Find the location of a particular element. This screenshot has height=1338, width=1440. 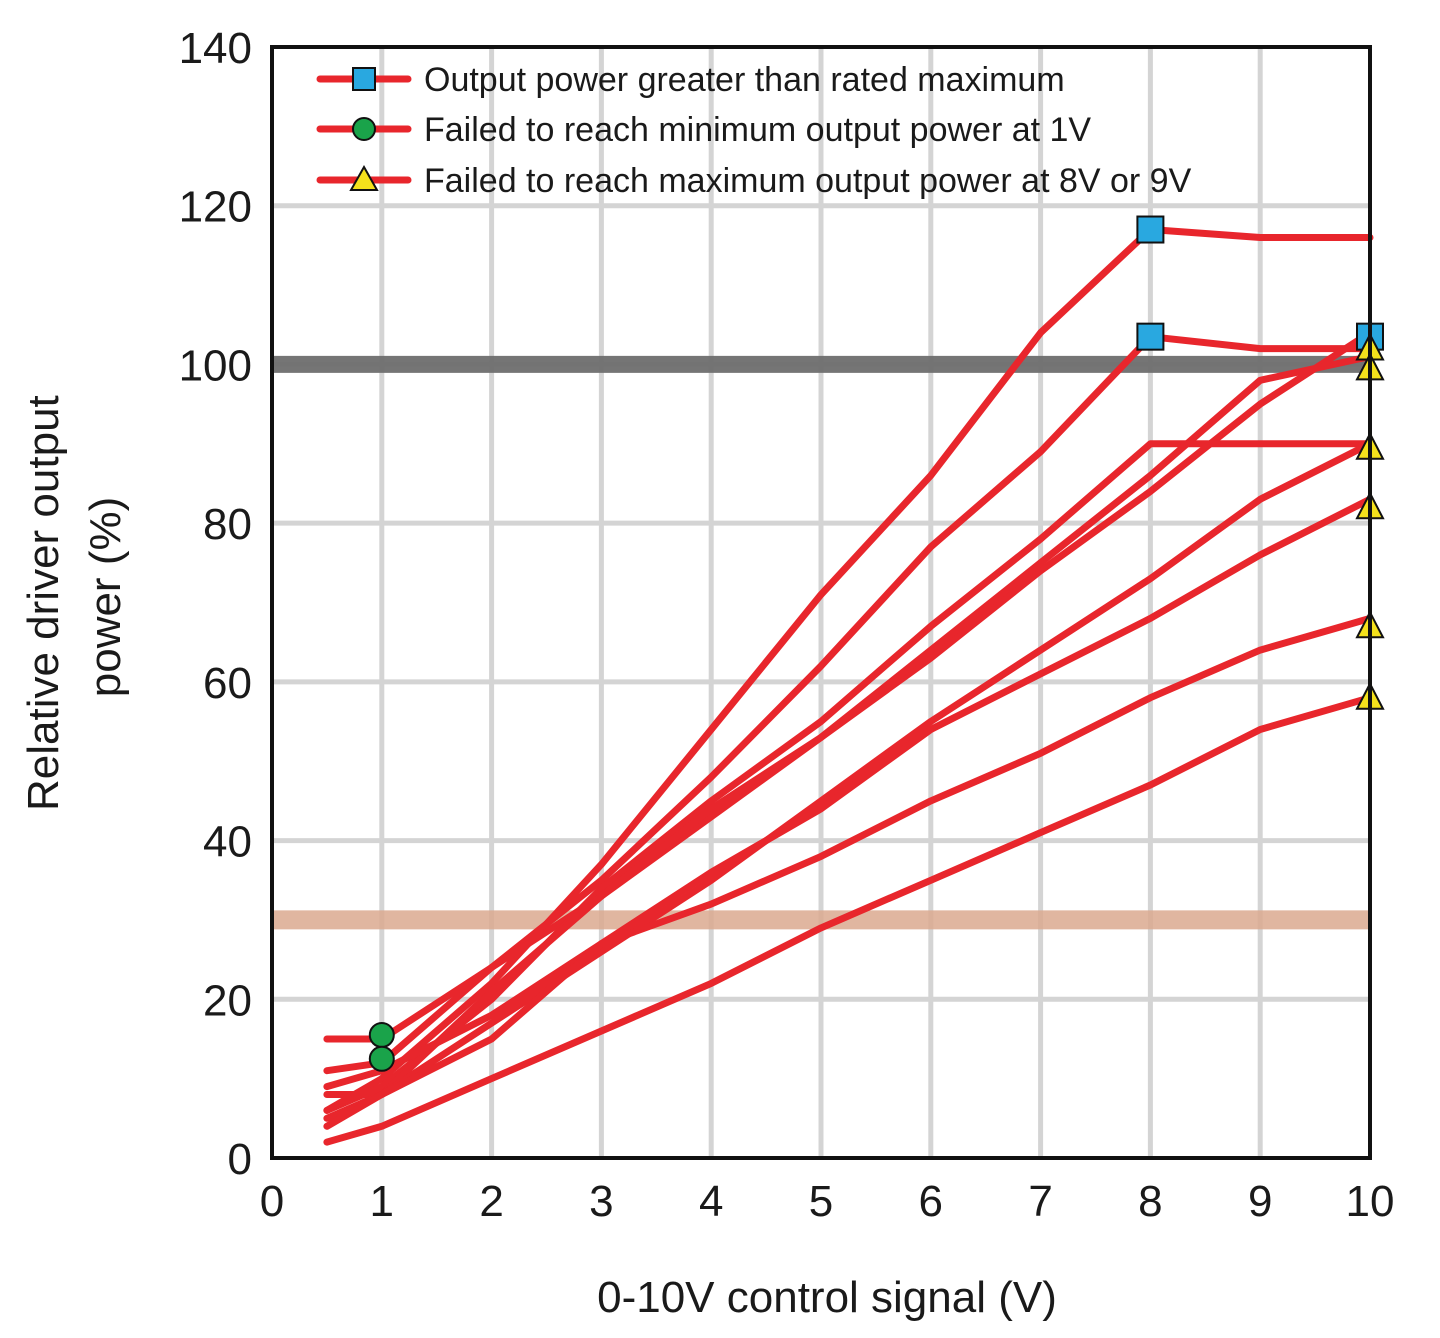

y-tick-label-80: 80 is located at coordinates (227, 524).